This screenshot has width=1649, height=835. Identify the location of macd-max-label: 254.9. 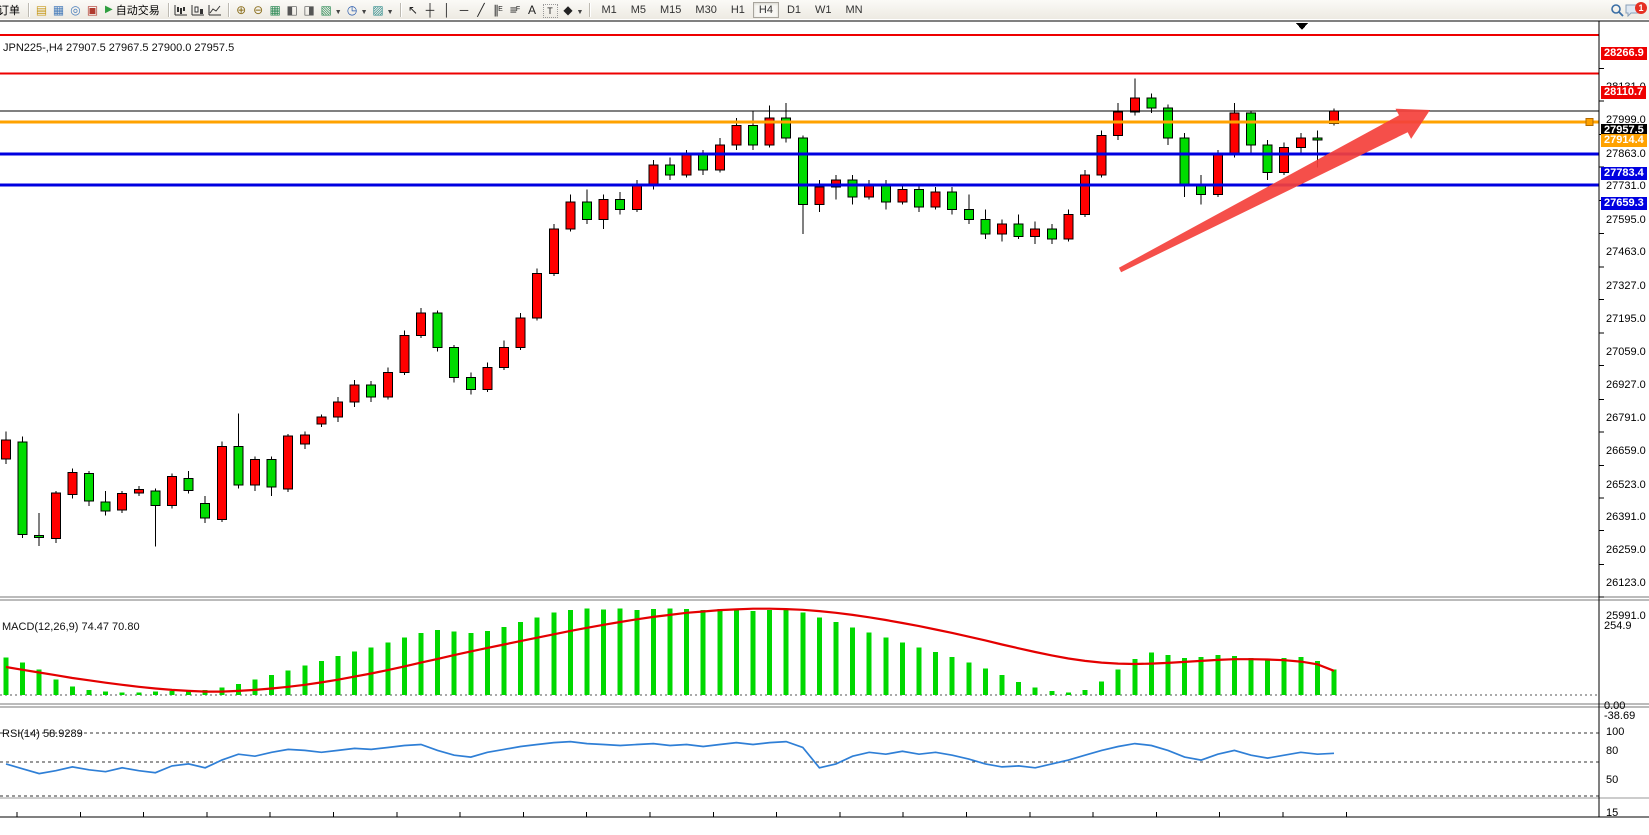
(1618, 626).